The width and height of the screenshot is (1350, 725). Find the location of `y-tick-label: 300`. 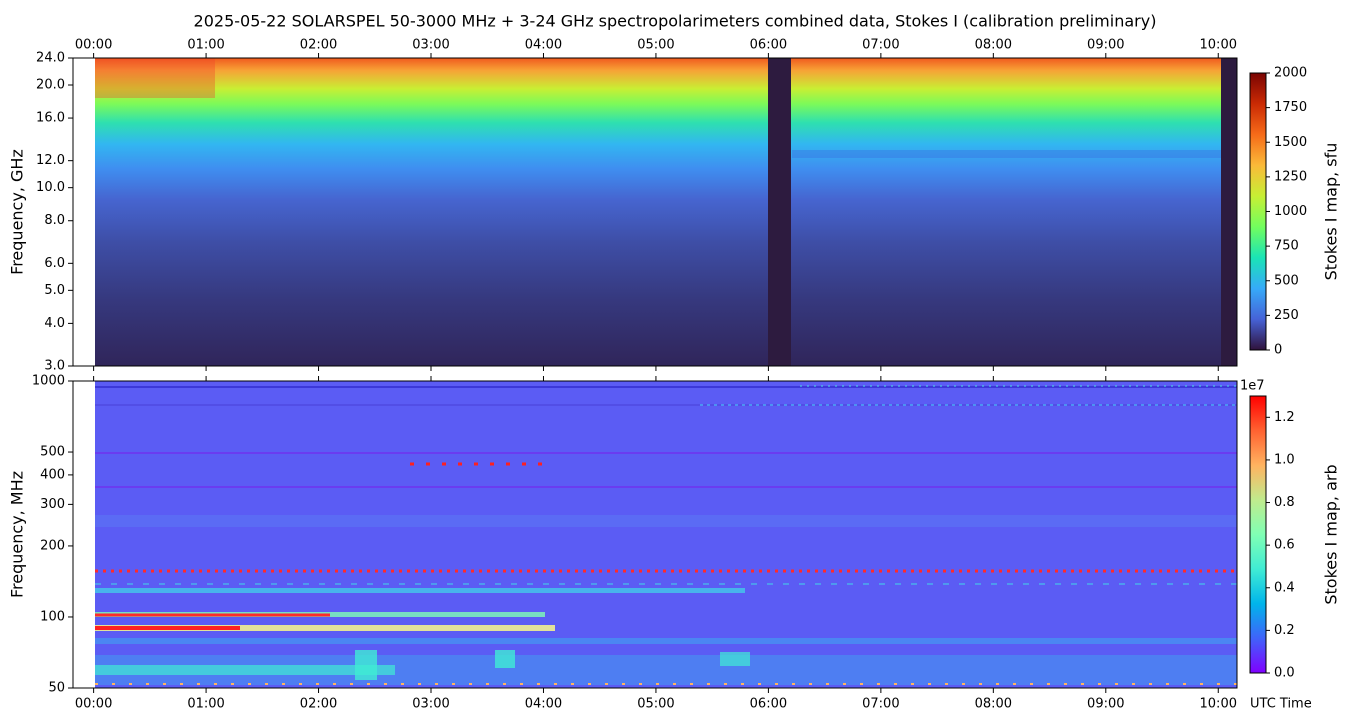

y-tick-label: 300 is located at coordinates (52, 504).